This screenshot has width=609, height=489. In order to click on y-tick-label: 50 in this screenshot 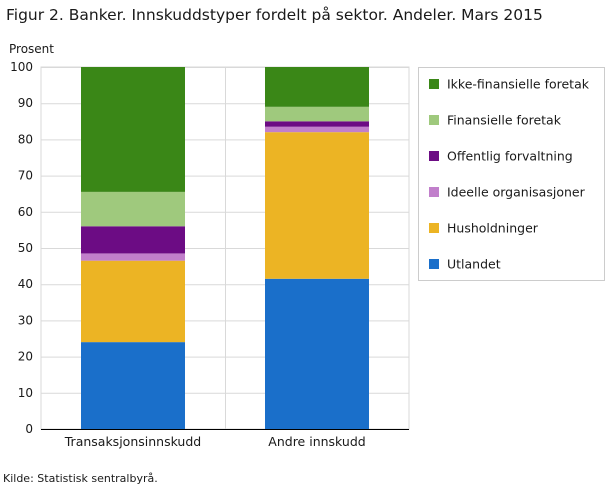, I will do `click(25, 248)`.